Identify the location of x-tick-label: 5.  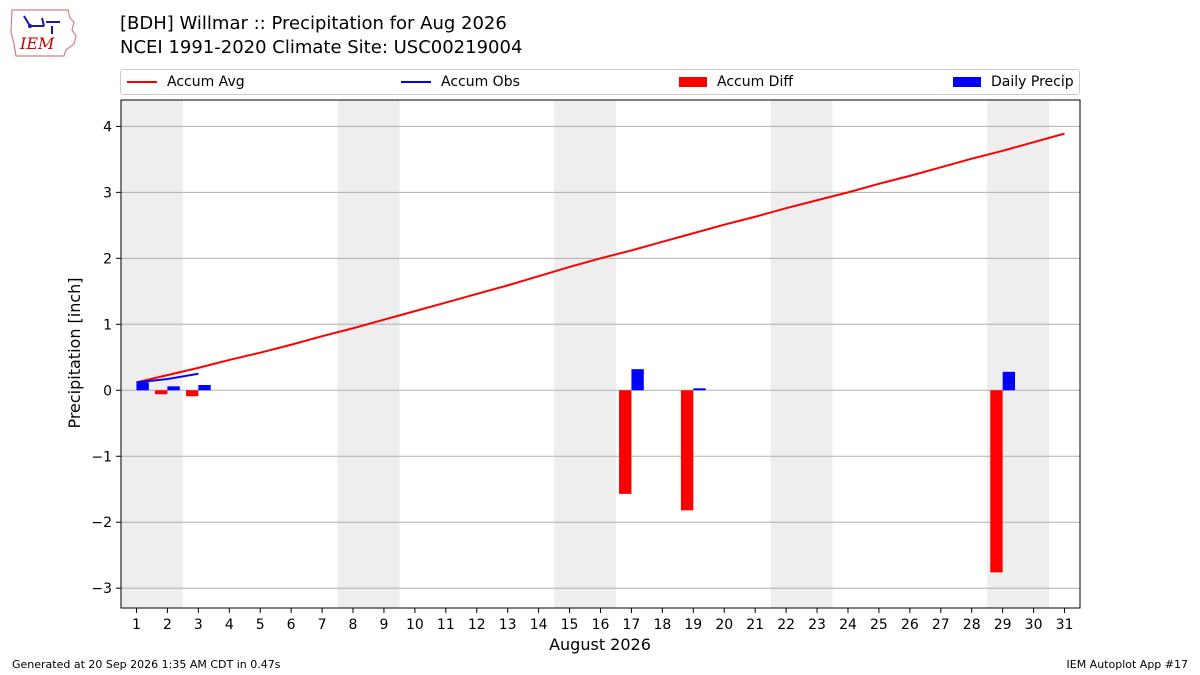
(260, 625).